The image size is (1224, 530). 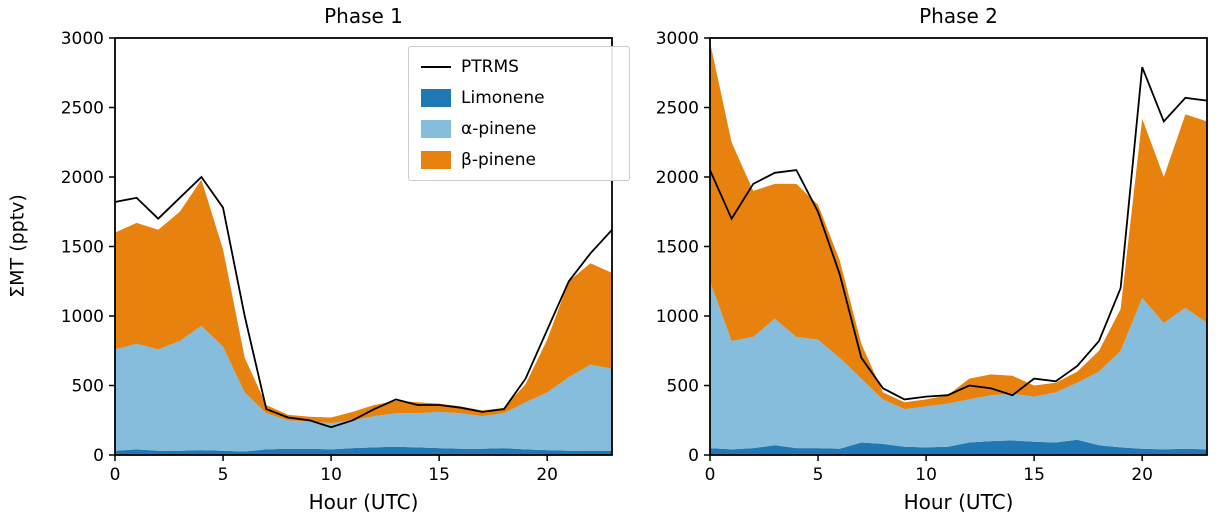 I want to click on x-axis-label-phase2: Hour (UTC), so click(x=958, y=502).